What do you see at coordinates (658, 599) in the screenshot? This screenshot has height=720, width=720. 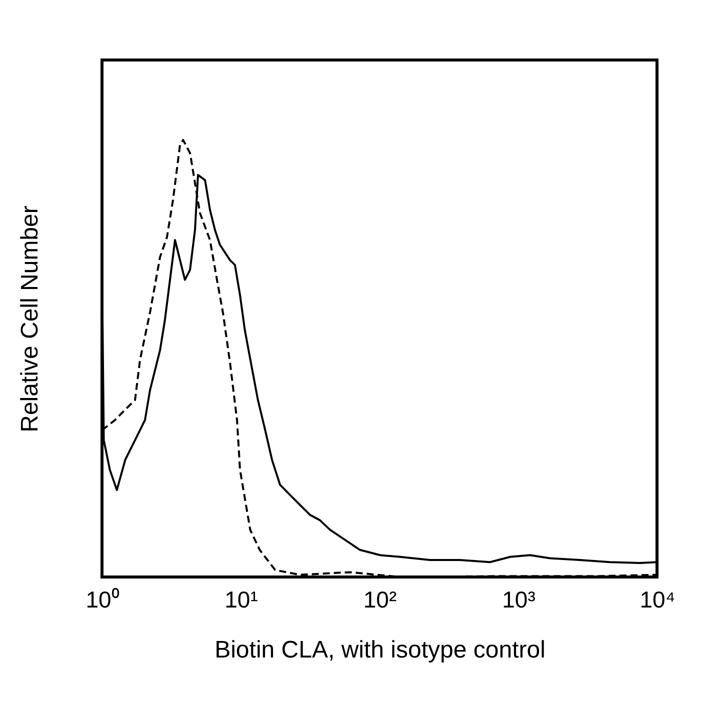 I see `x-tick-label: 10⁴` at bounding box center [658, 599].